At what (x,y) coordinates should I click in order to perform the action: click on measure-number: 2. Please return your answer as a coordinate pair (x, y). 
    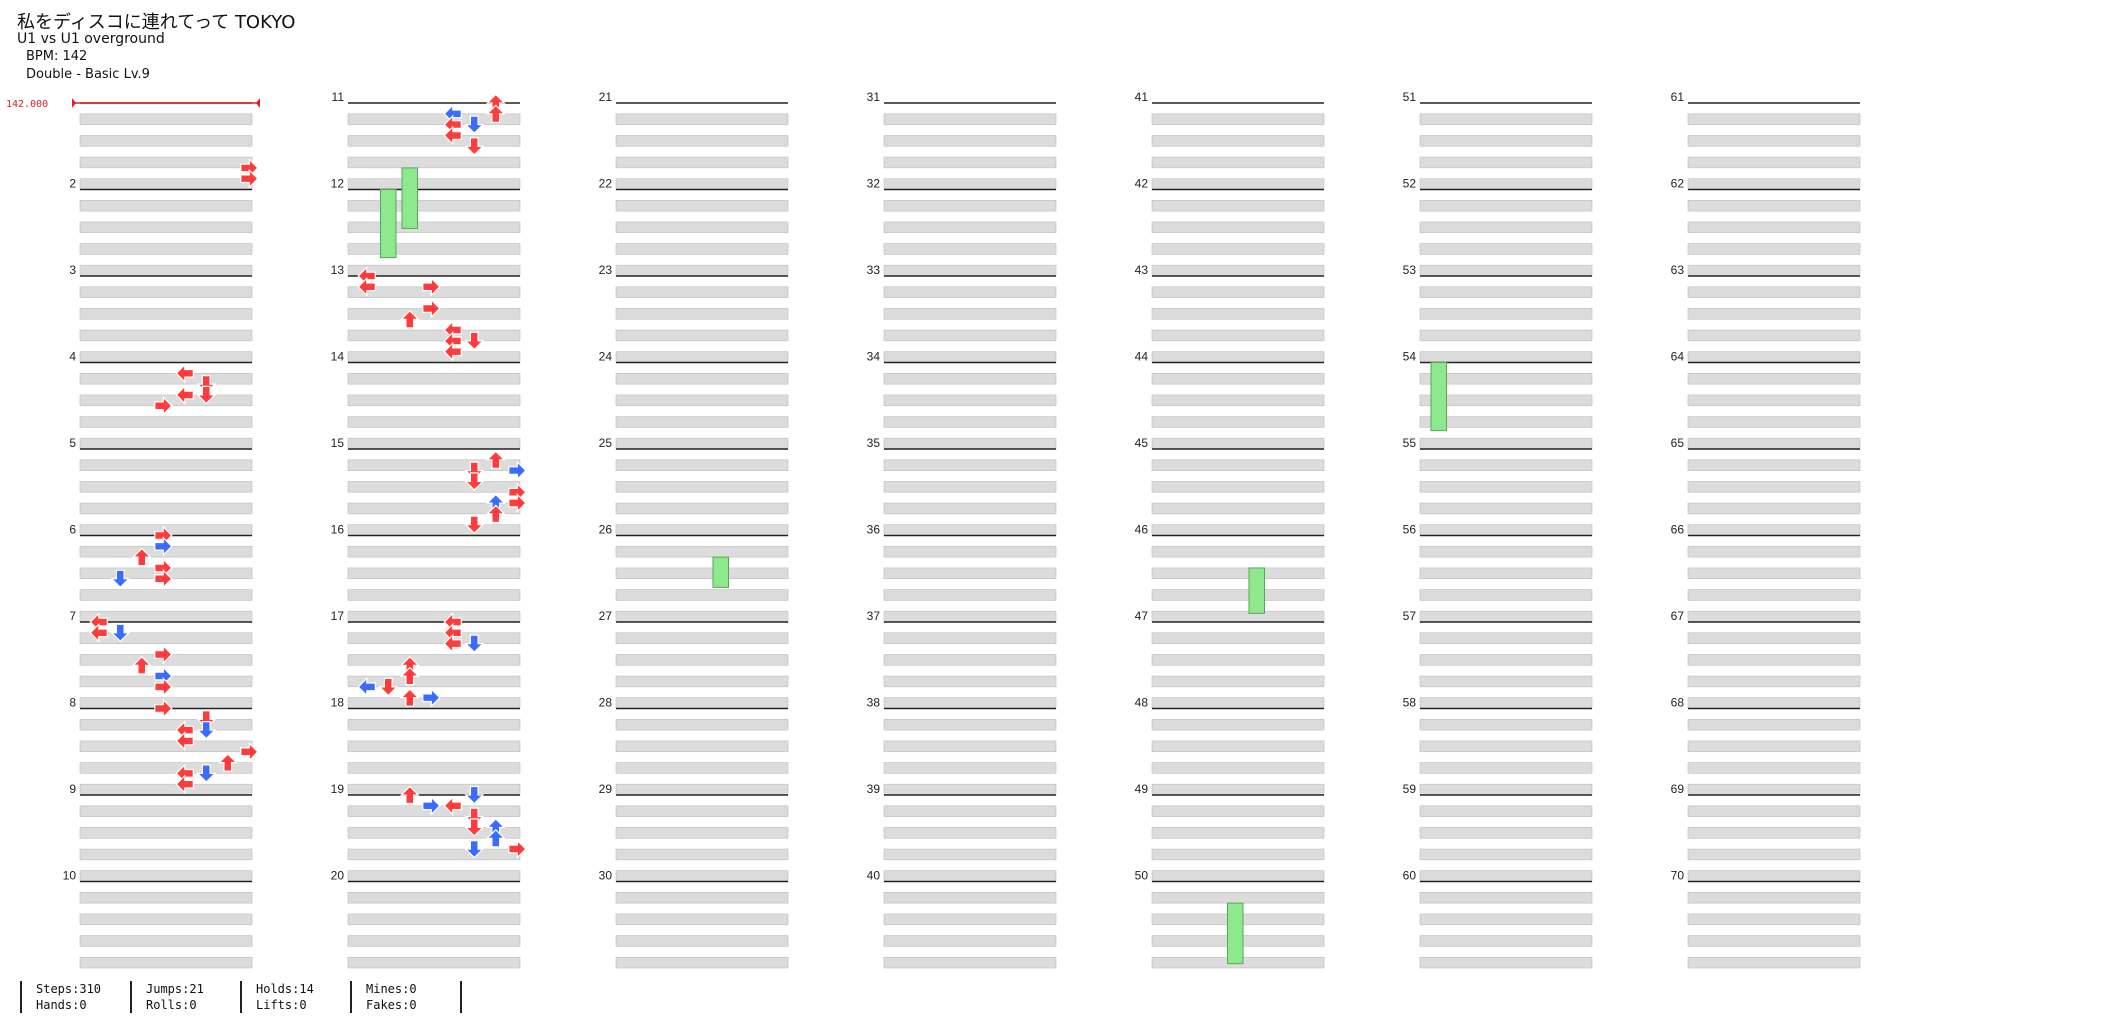
    Looking at the image, I should click on (72, 184).